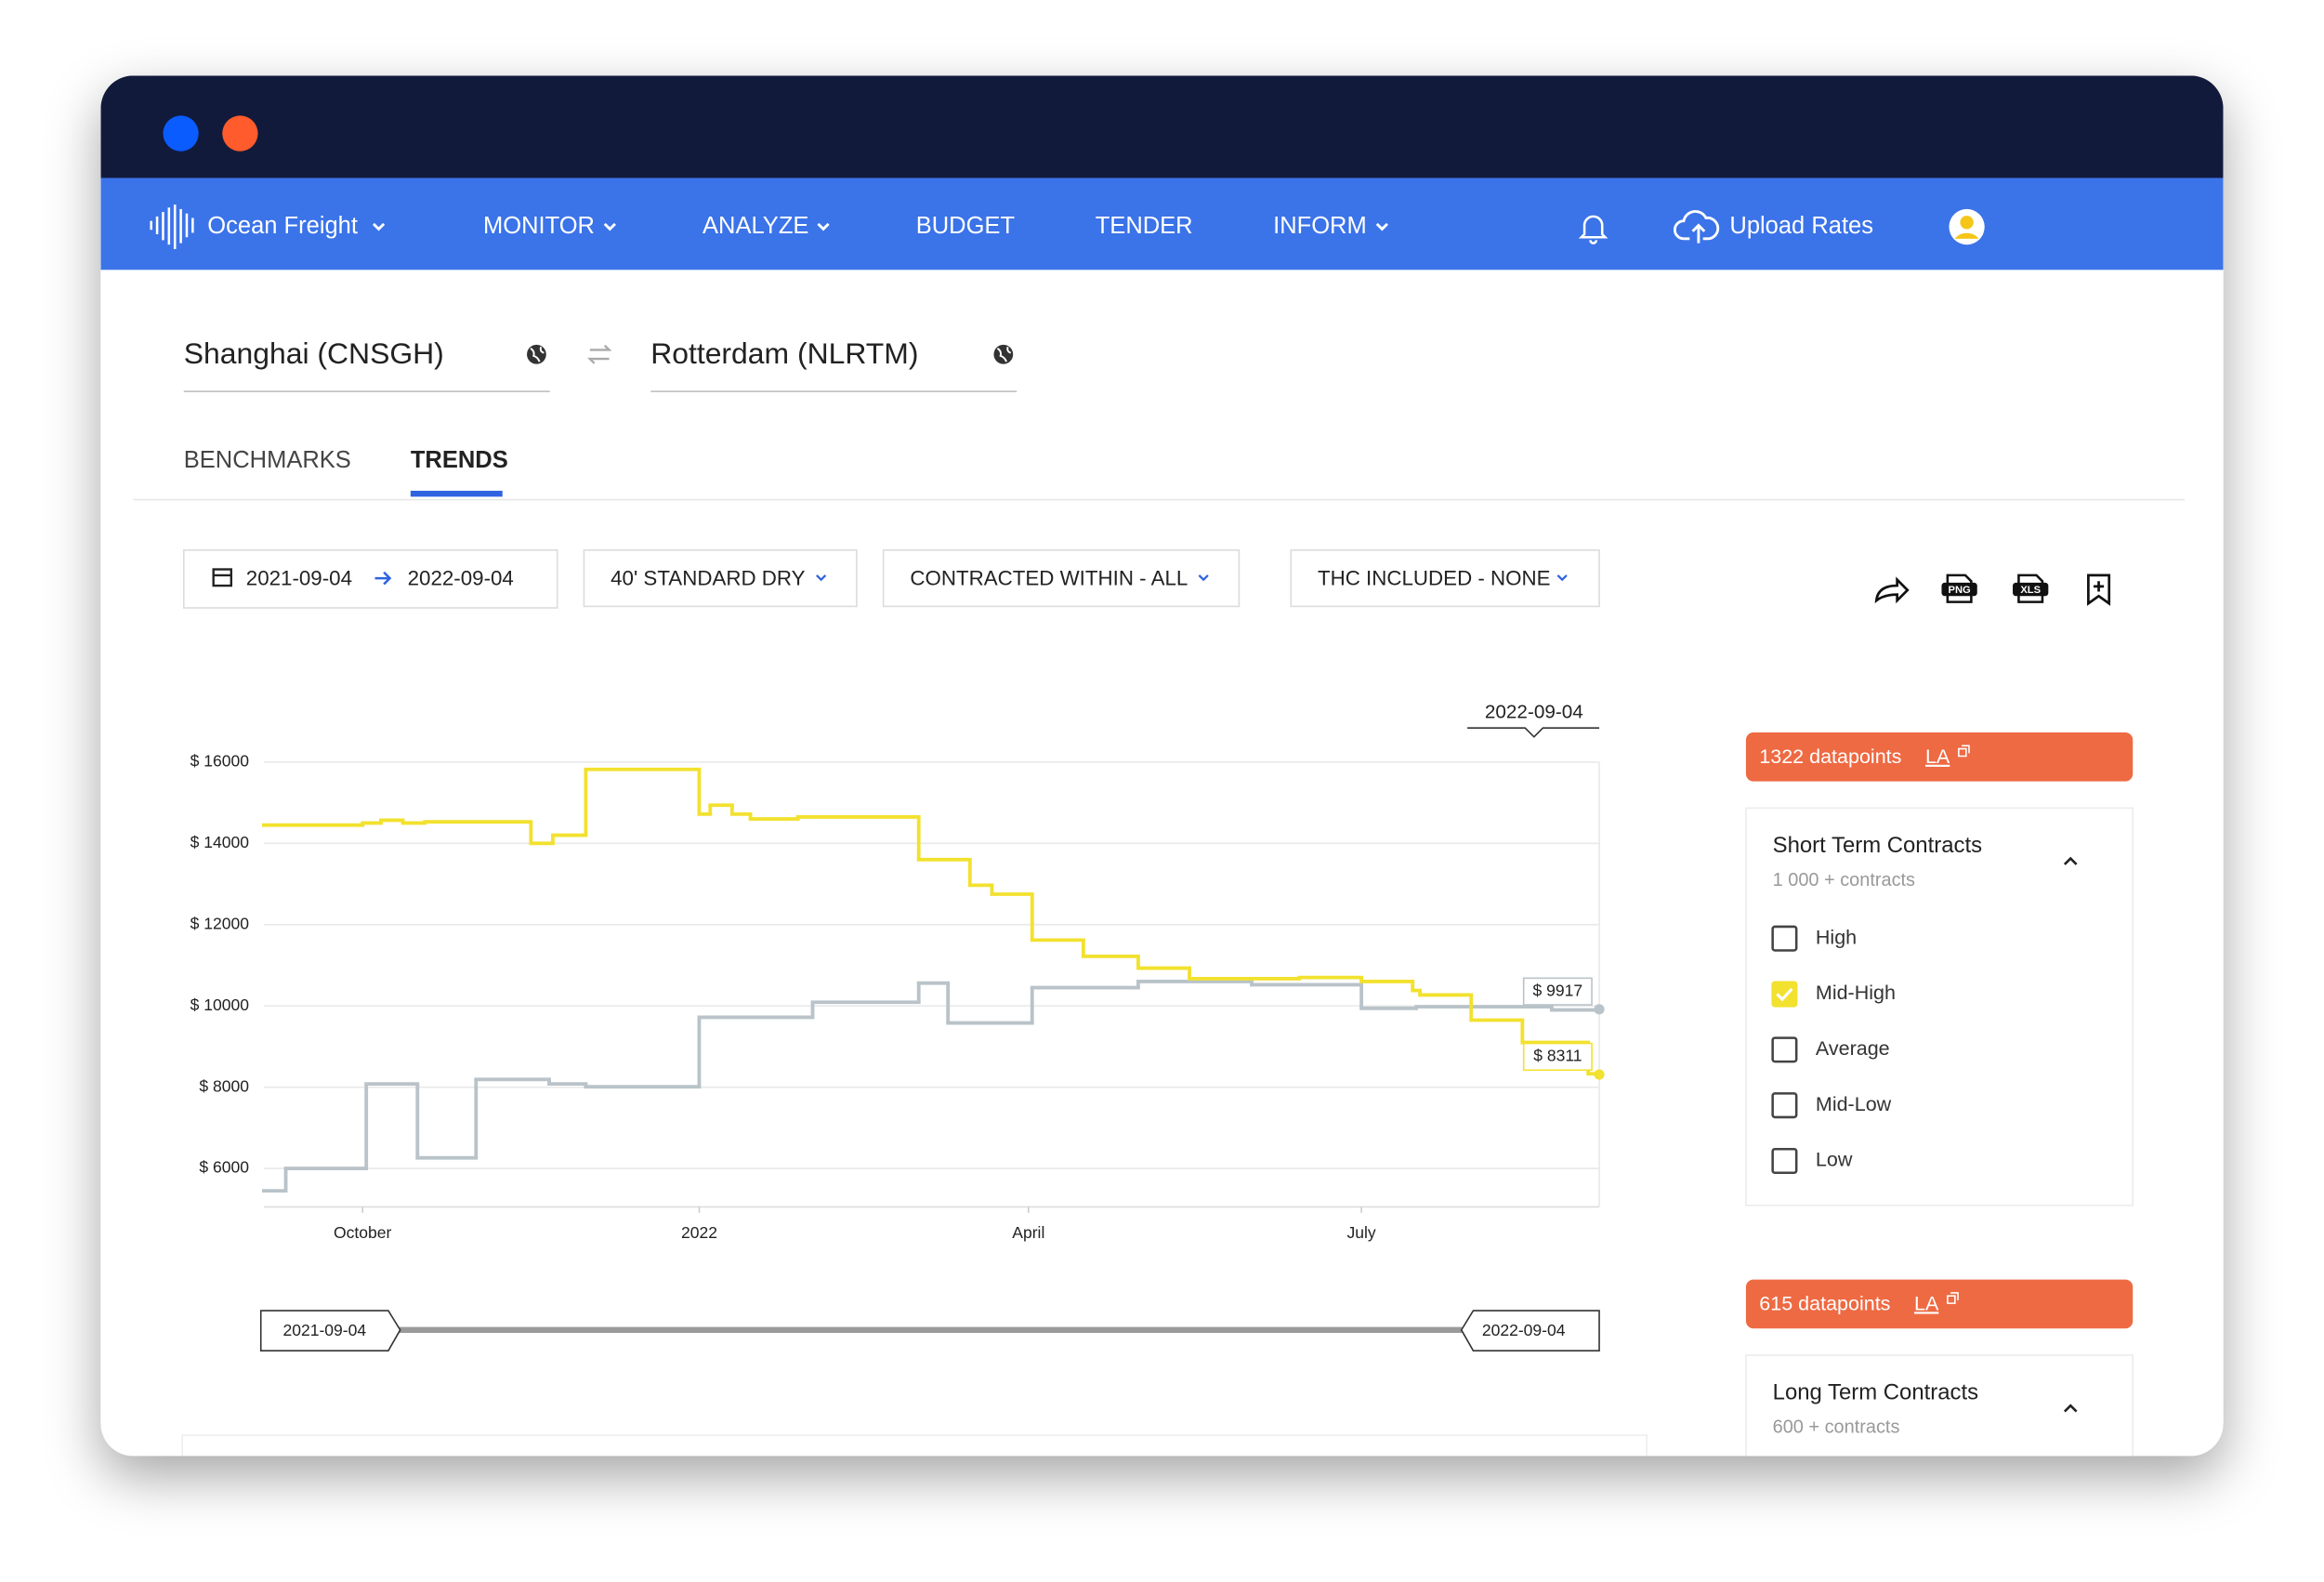 This screenshot has width=2324, height=1582. What do you see at coordinates (1696, 226) in the screenshot?
I see `upload-icon` at bounding box center [1696, 226].